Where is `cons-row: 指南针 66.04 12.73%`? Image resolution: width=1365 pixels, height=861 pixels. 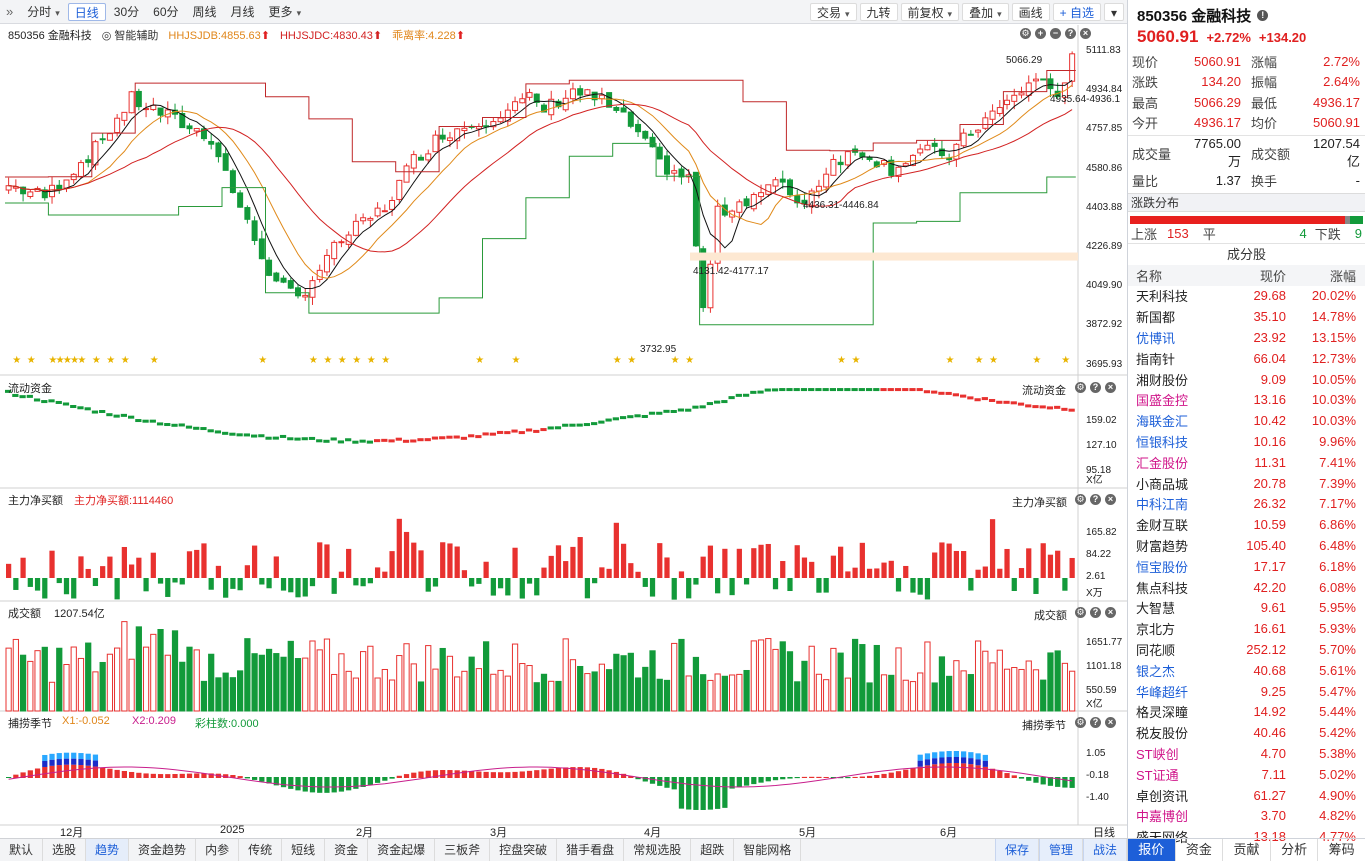
cons-row: 指南针 66.04 12.73% is located at coordinates (1246, 358).